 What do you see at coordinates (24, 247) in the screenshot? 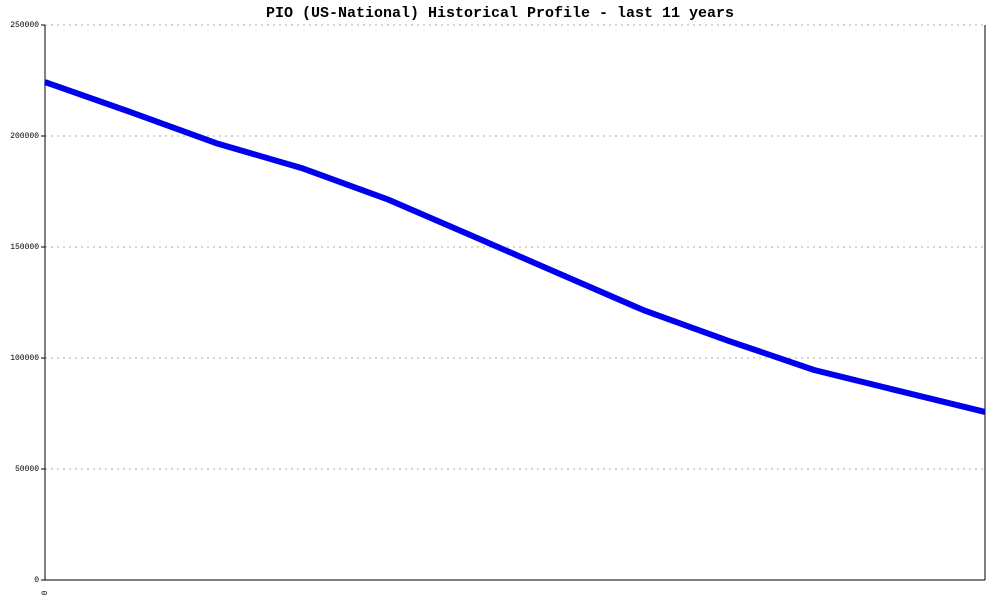
I see `y-tick-label: 150000` at bounding box center [24, 247].